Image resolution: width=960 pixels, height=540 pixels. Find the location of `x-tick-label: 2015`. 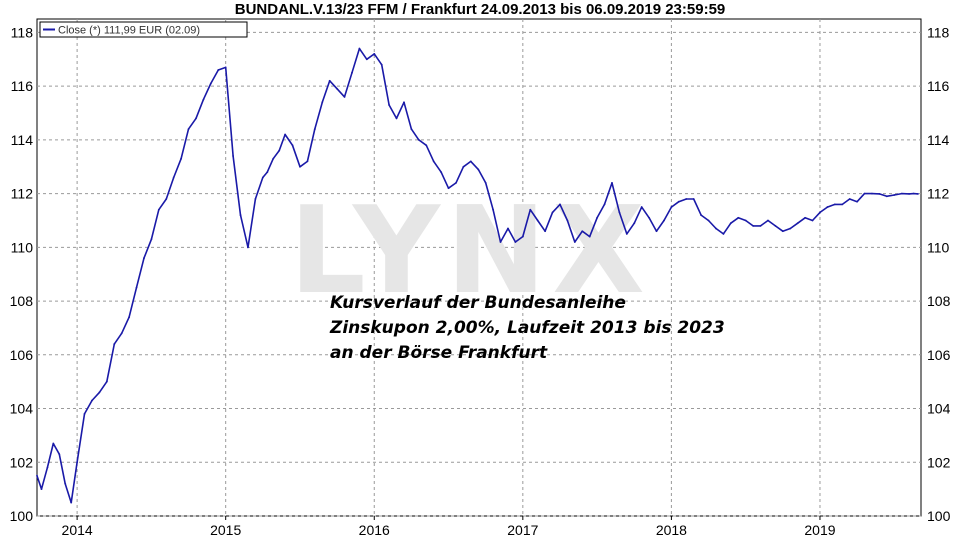

x-tick-label: 2015 is located at coordinates (225, 530).